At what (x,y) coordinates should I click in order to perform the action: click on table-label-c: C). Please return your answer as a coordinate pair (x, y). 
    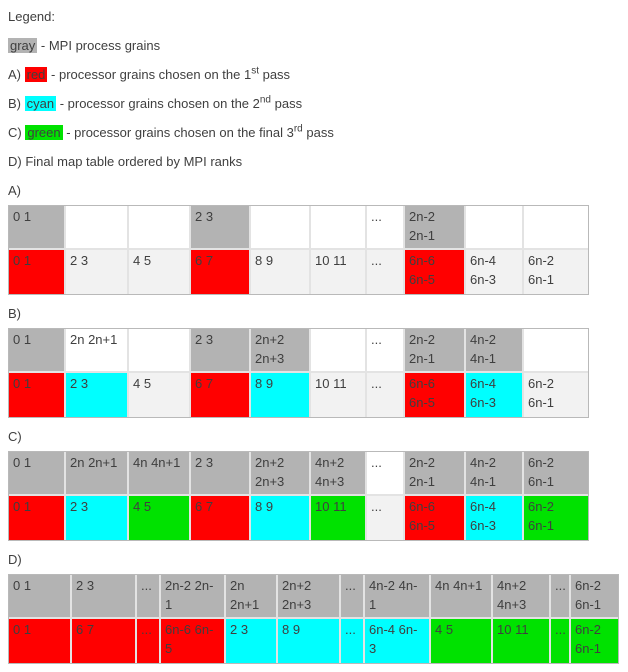
    Looking at the image, I should click on (15, 436).